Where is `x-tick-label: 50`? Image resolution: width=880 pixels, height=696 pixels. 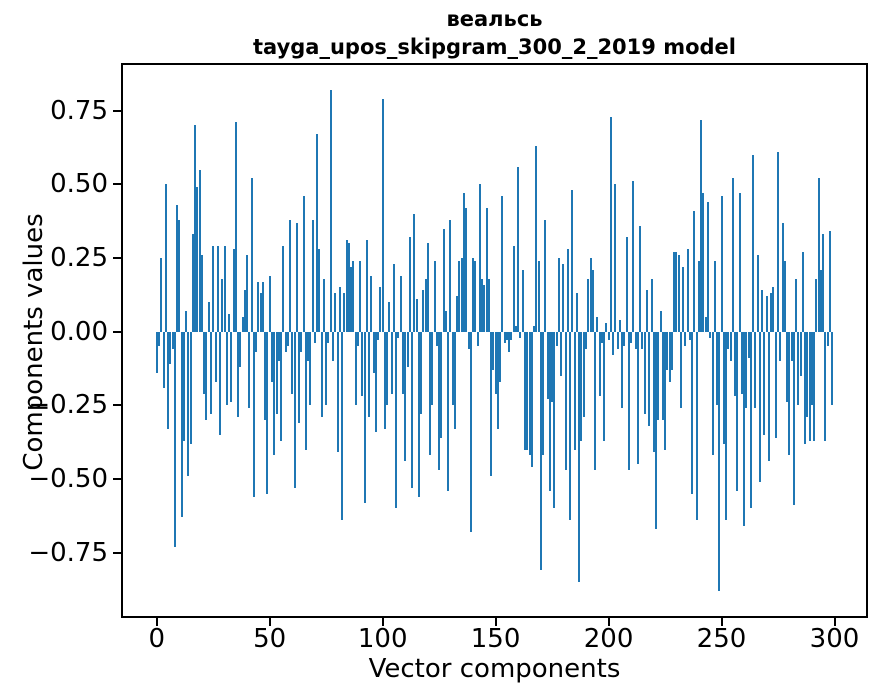
x-tick-label: 50 is located at coordinates (270, 639).